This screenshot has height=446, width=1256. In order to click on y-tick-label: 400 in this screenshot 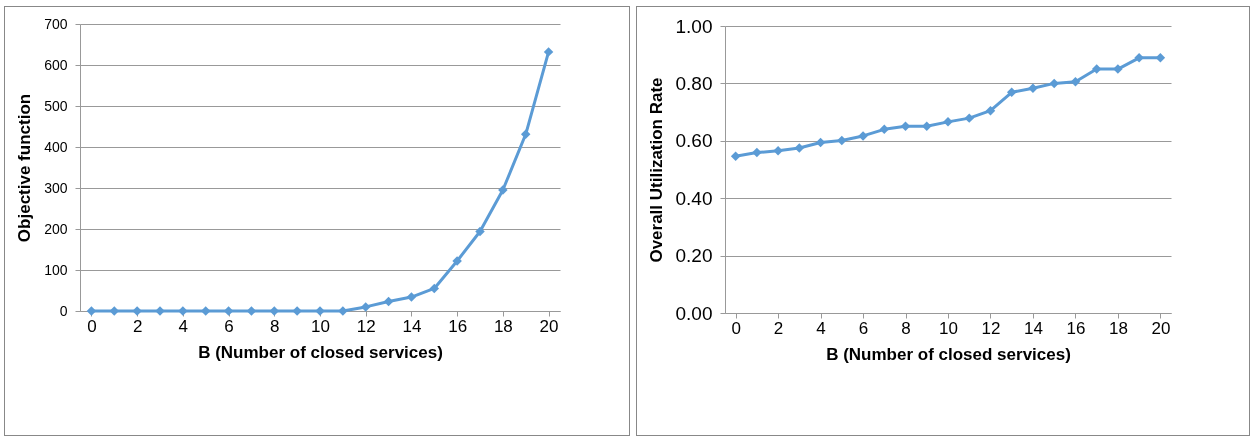, I will do `click(56, 146)`.